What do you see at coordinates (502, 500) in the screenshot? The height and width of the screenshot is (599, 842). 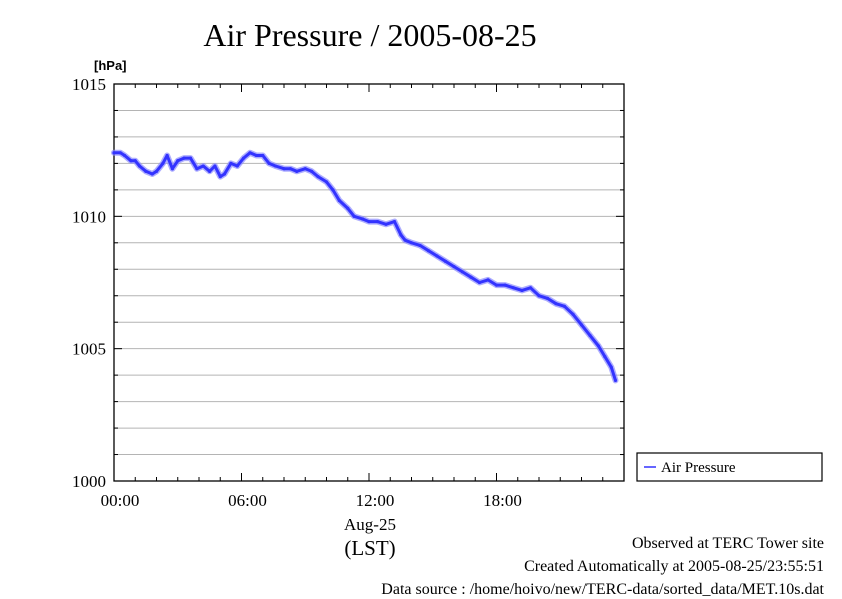 I see `x-tick-label: 18:00` at bounding box center [502, 500].